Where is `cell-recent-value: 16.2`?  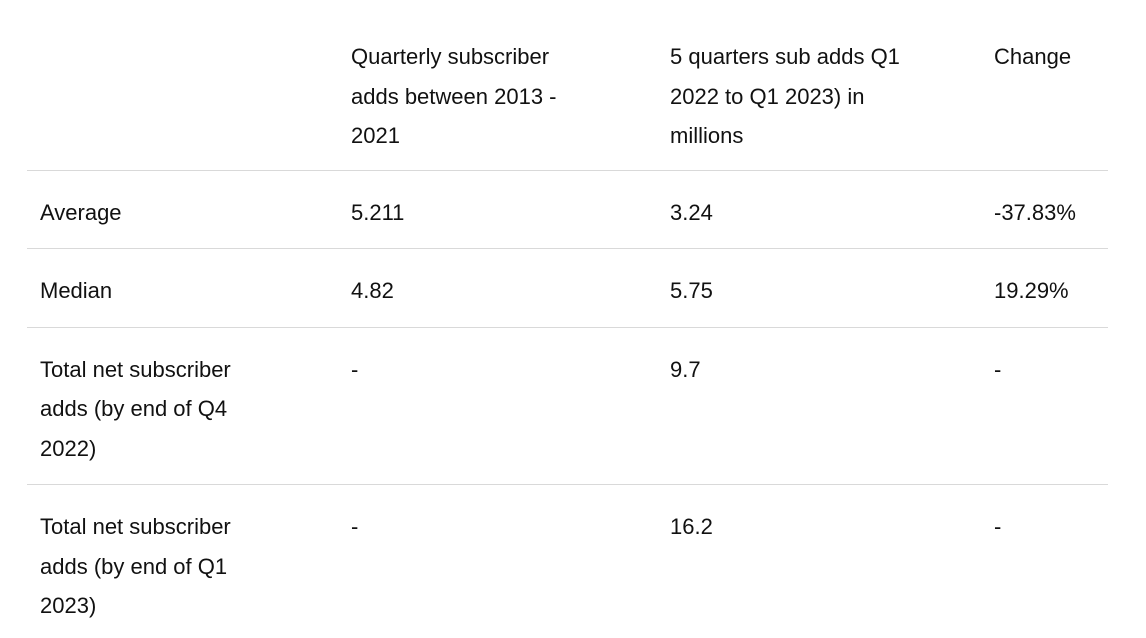 cell-recent-value: 16.2 is located at coordinates (691, 526).